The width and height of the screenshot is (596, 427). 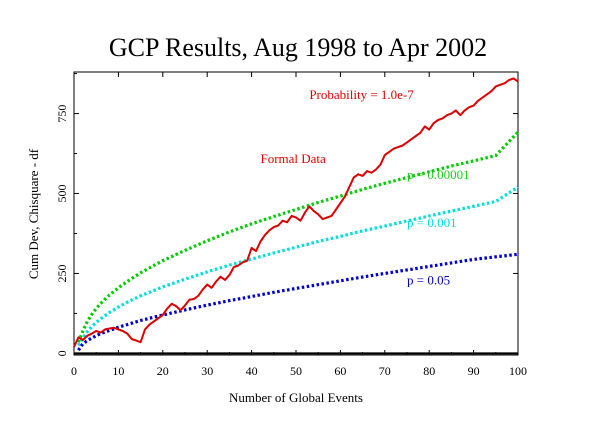 What do you see at coordinates (340, 371) in the screenshot?
I see `x-tick-label-6: 60` at bounding box center [340, 371].